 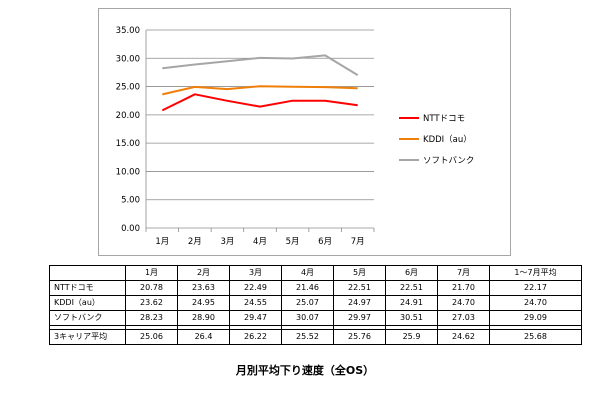 I want to click on table-cell: 23.62, so click(x=151, y=303).